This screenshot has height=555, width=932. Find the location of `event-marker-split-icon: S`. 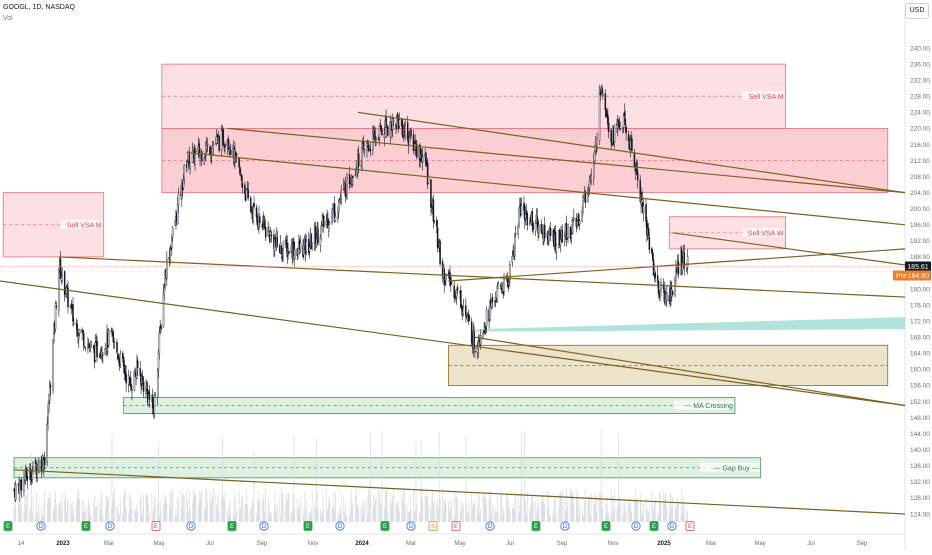

event-marker-split-icon: S is located at coordinates (433, 526).